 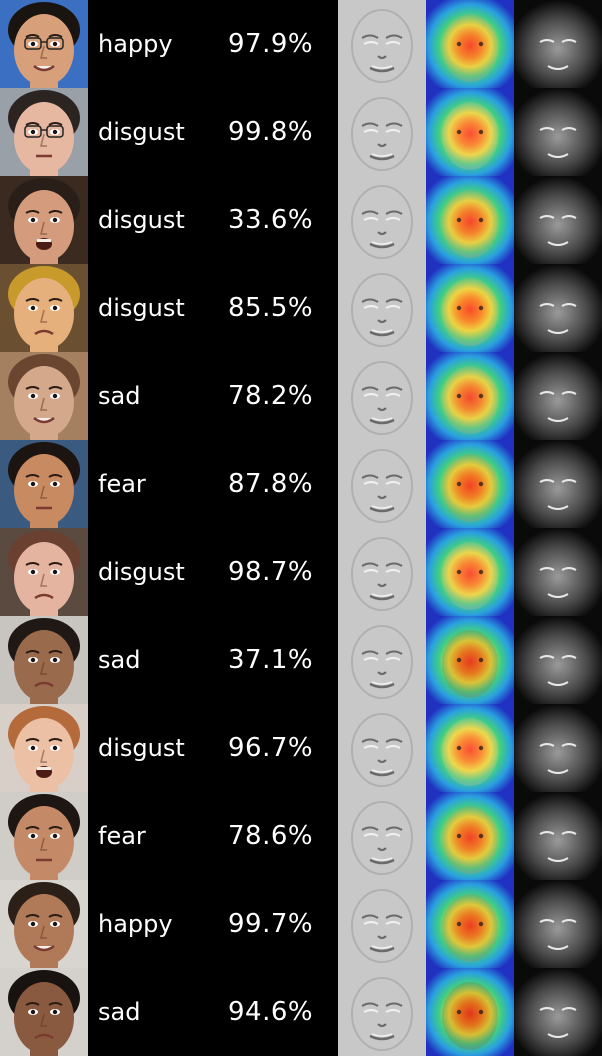 I want to click on confidence-score: 96.7%, so click(x=271, y=748).